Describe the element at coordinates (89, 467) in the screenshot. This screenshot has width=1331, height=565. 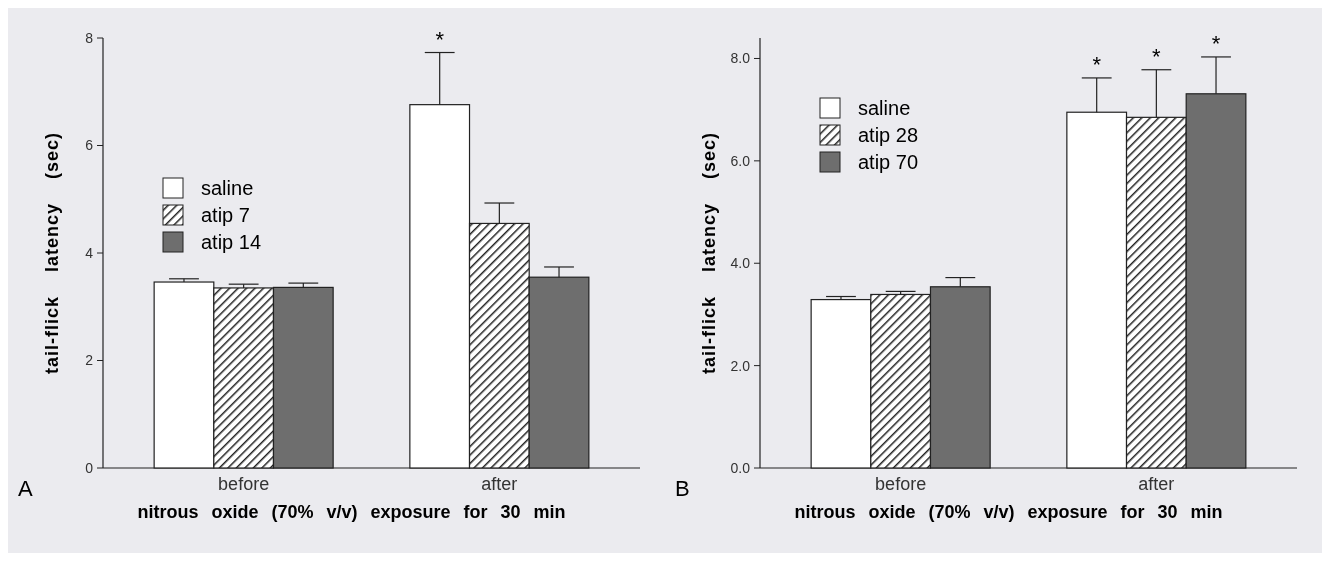
I see `y-tick-label: 0` at that location.